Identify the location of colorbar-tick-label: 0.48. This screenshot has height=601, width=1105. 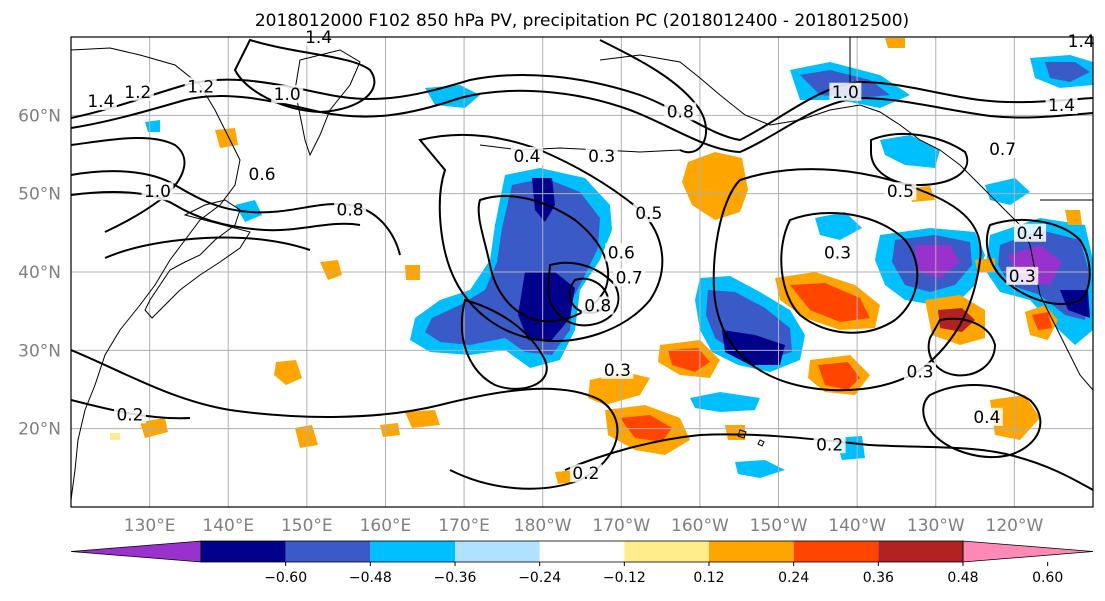
(962, 578).